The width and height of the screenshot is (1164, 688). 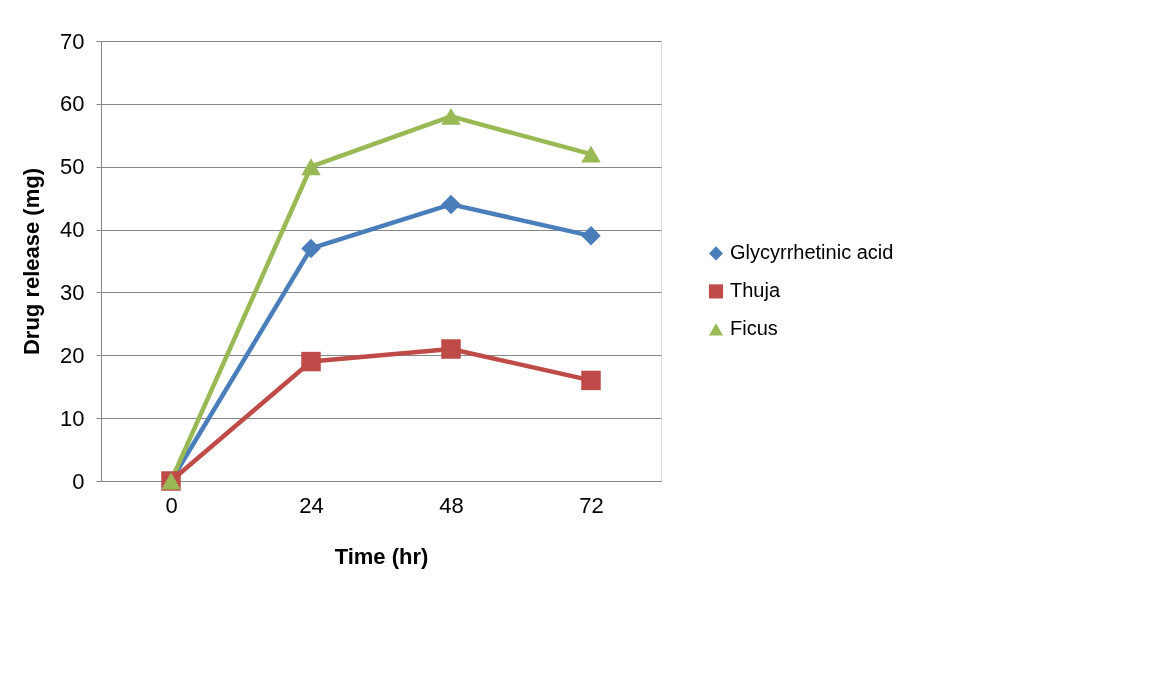 What do you see at coordinates (72, 418) in the screenshot?
I see `y-tick-label: 10` at bounding box center [72, 418].